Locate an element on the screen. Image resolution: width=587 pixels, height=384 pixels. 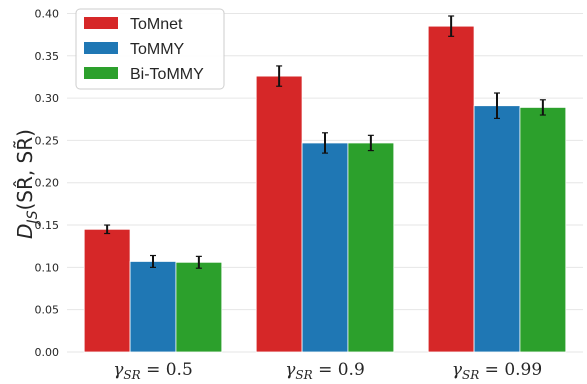
y-axis-label-args: (SR̂, SR̃) is located at coordinates (25, 170).